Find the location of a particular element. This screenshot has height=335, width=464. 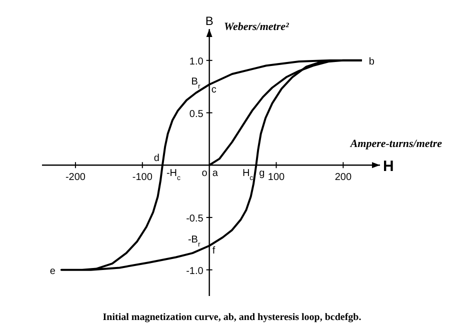

y-tick-label: 0.5 is located at coordinates (196, 114).